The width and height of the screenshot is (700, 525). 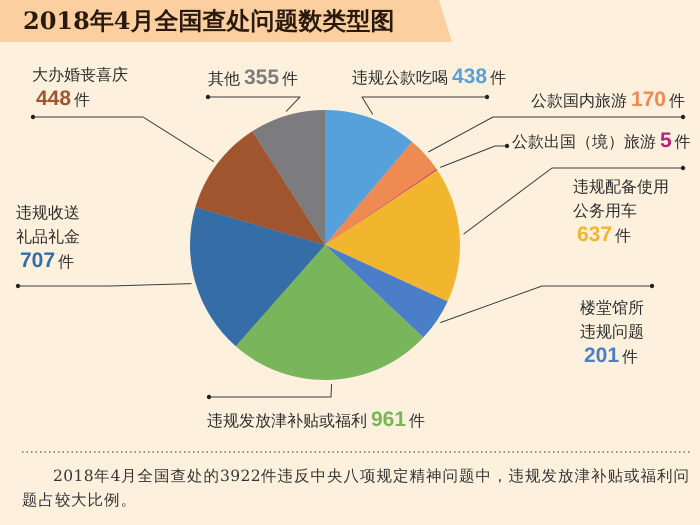 I want to click on slice-label: 公款出国（境）旅游, so click(x=584, y=141).